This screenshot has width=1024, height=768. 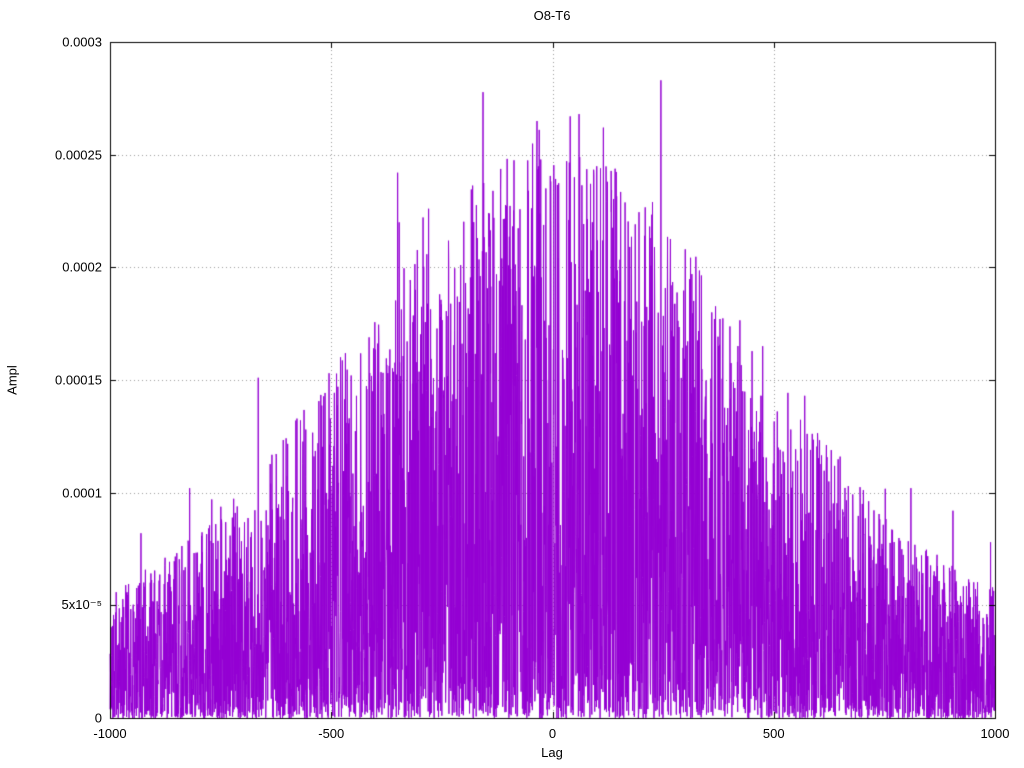 What do you see at coordinates (552, 15) in the screenshot?
I see `chart-title: O8-T6` at bounding box center [552, 15].